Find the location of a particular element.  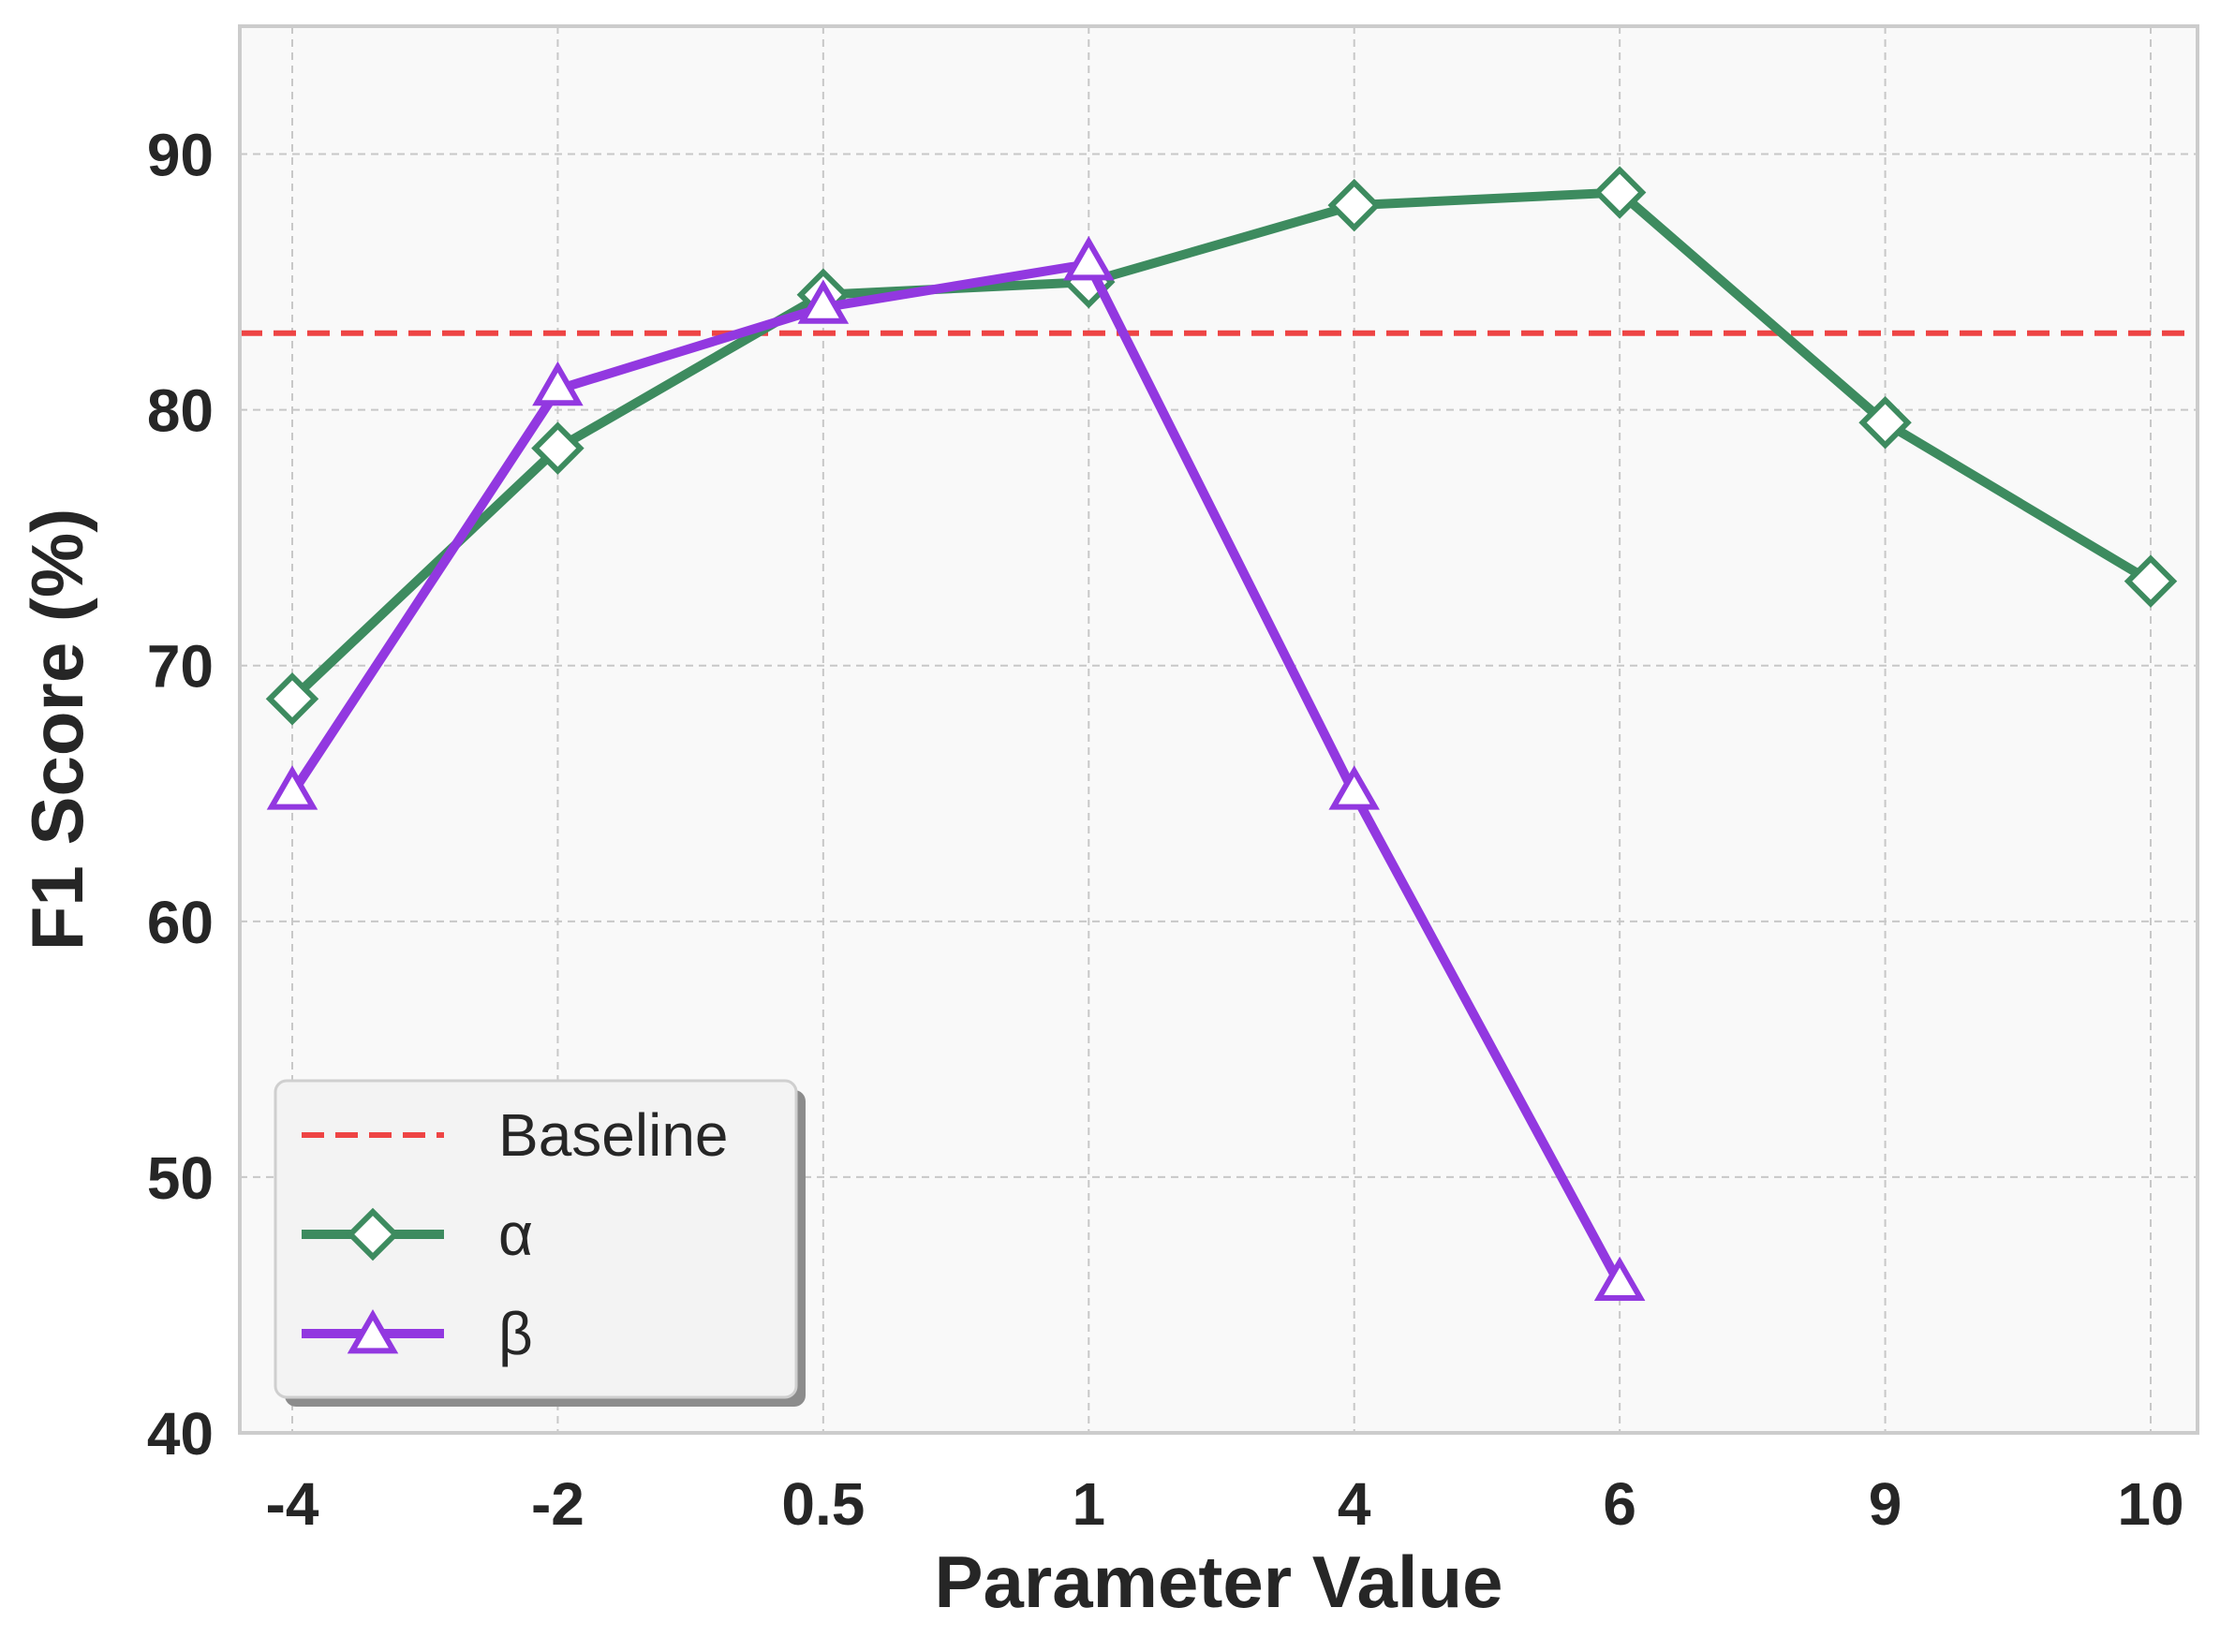

x-tick-labels: -4 -2 0.5 1 4 6 9 10 is located at coordinates (1225, 1504).